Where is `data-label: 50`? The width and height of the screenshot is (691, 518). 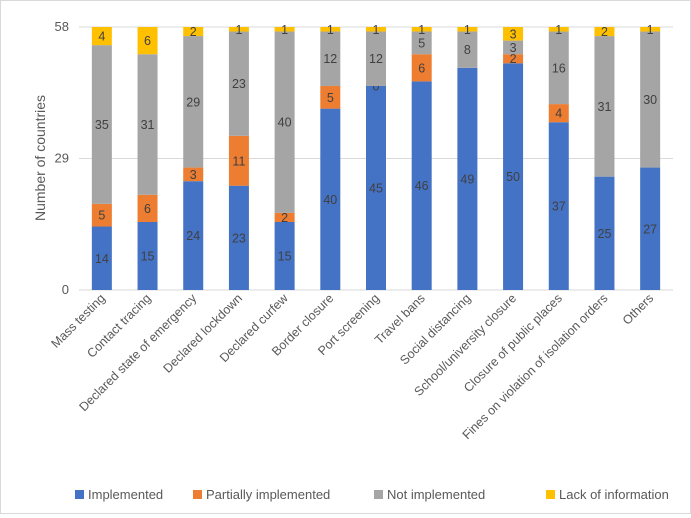
data-label: 50 is located at coordinates (513, 177).